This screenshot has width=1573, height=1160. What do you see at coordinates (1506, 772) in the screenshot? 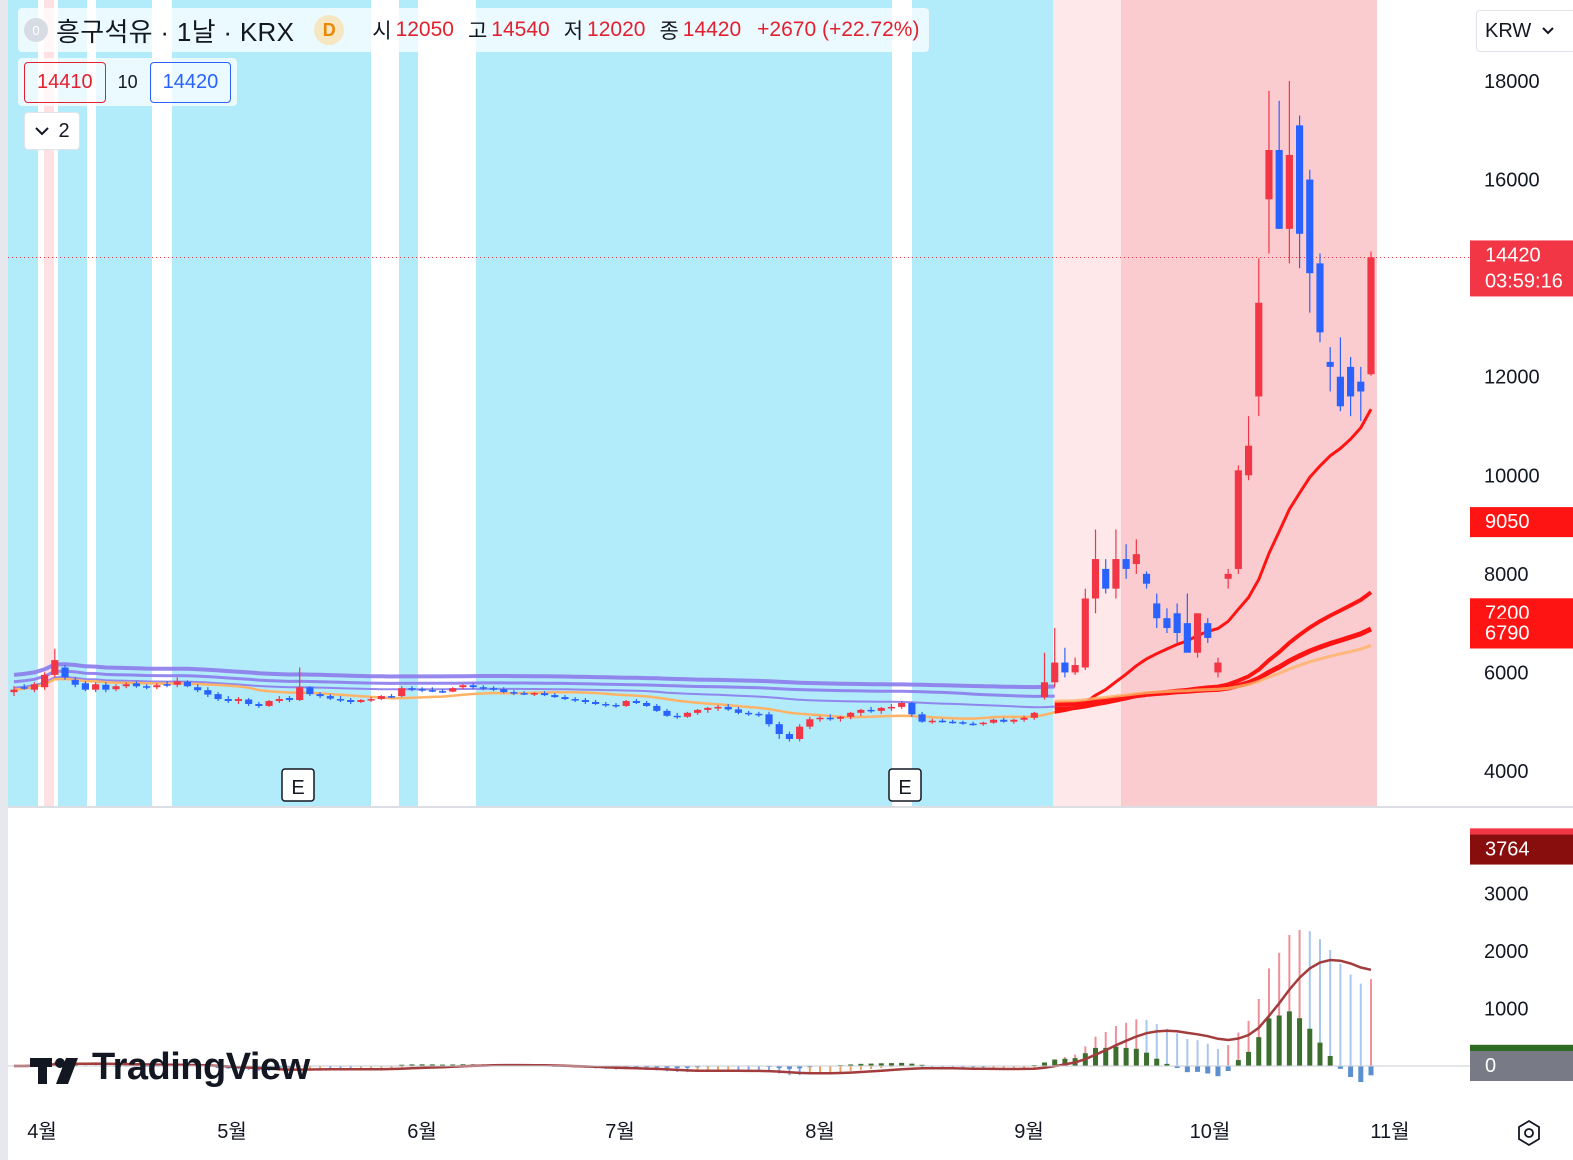
I see `price-axis-tick: 4000` at bounding box center [1506, 772].